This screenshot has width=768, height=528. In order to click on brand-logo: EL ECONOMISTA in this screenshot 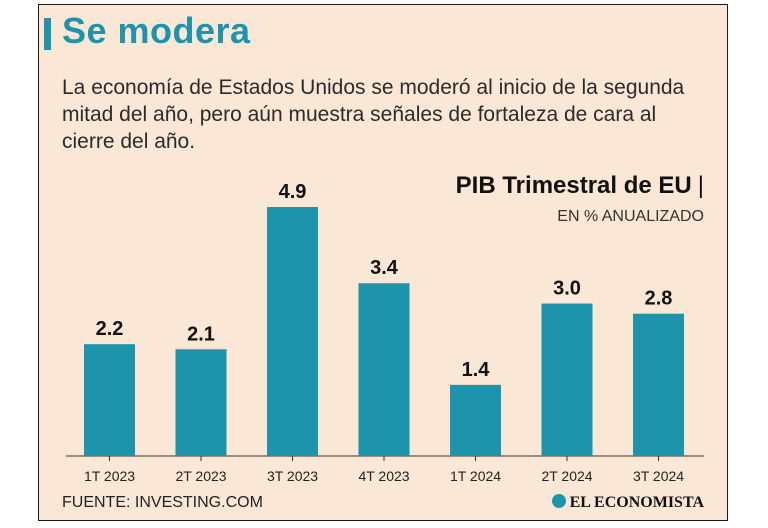, I will do `click(627, 503)`.